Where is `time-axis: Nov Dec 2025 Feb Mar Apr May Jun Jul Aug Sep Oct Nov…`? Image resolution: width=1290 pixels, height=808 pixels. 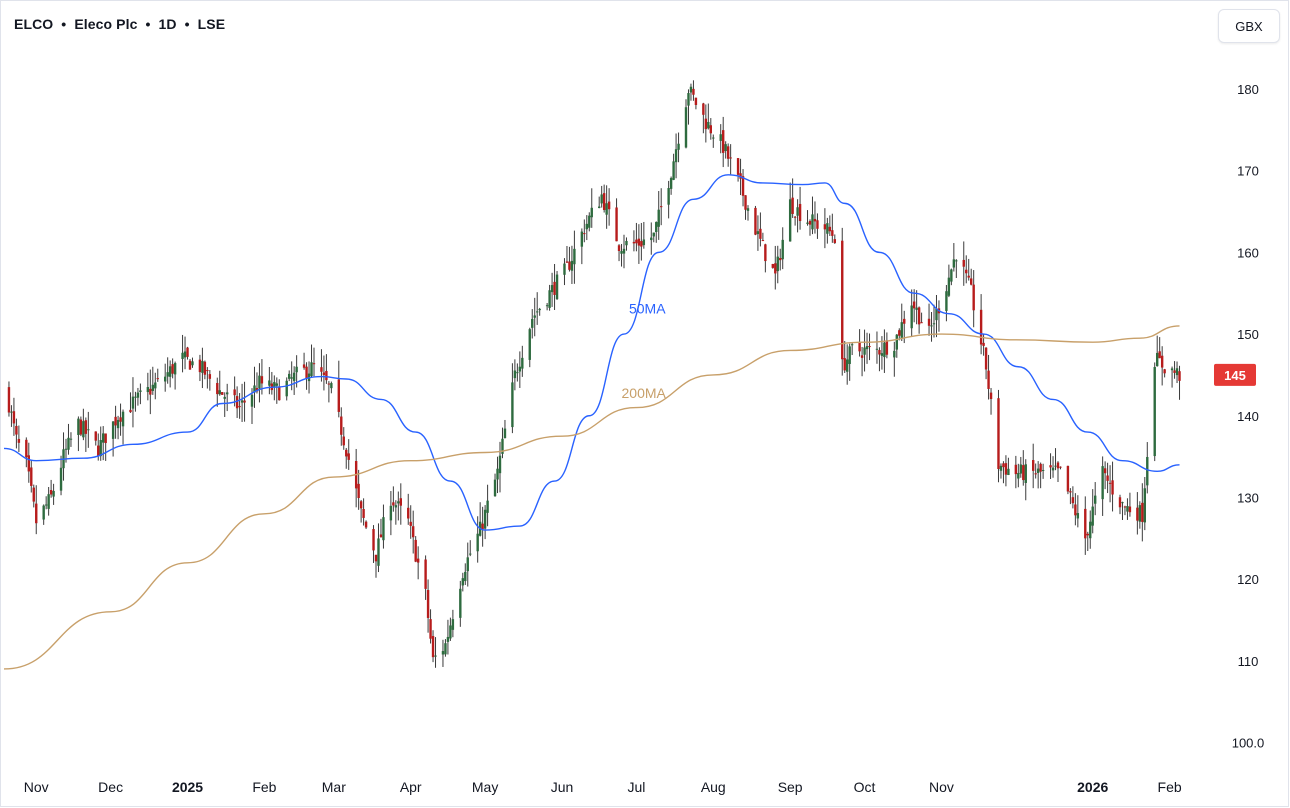
time-axis: Nov Dec 2025 Feb Mar Apr May Jun Jul Aug Sep Oct Nov… is located at coordinates (603, 787).